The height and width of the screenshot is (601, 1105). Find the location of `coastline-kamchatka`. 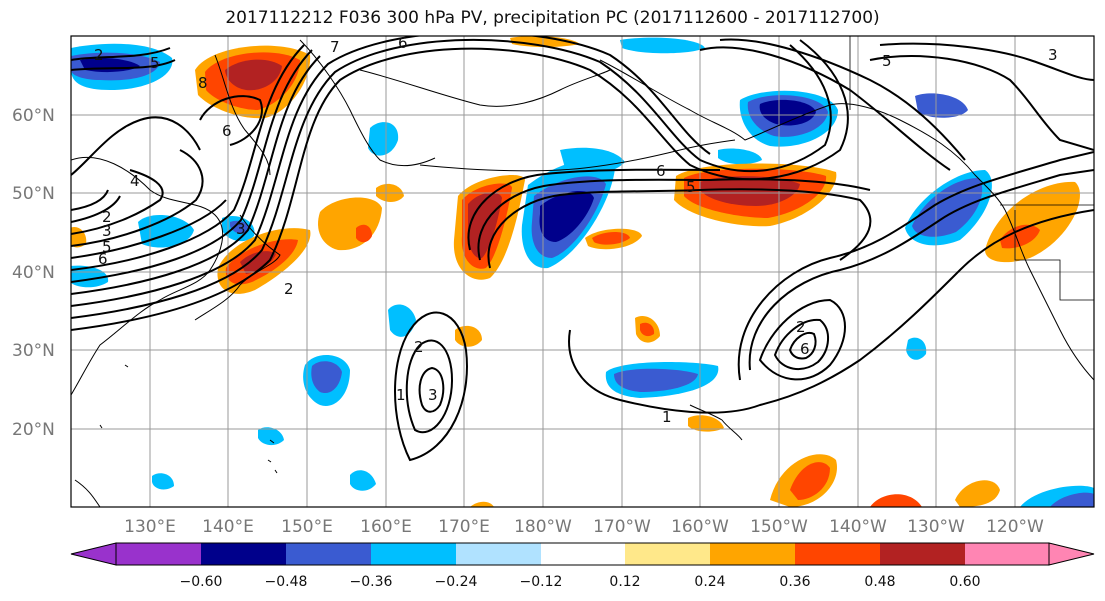

coastline-kamchatka is located at coordinates (242, 115).